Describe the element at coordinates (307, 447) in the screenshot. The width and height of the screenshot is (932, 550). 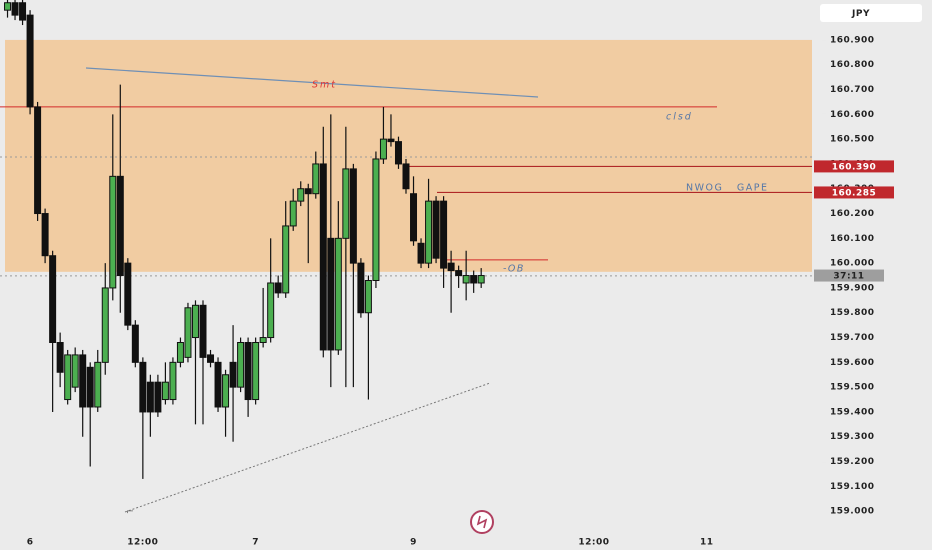
I see `curve-line` at that location.